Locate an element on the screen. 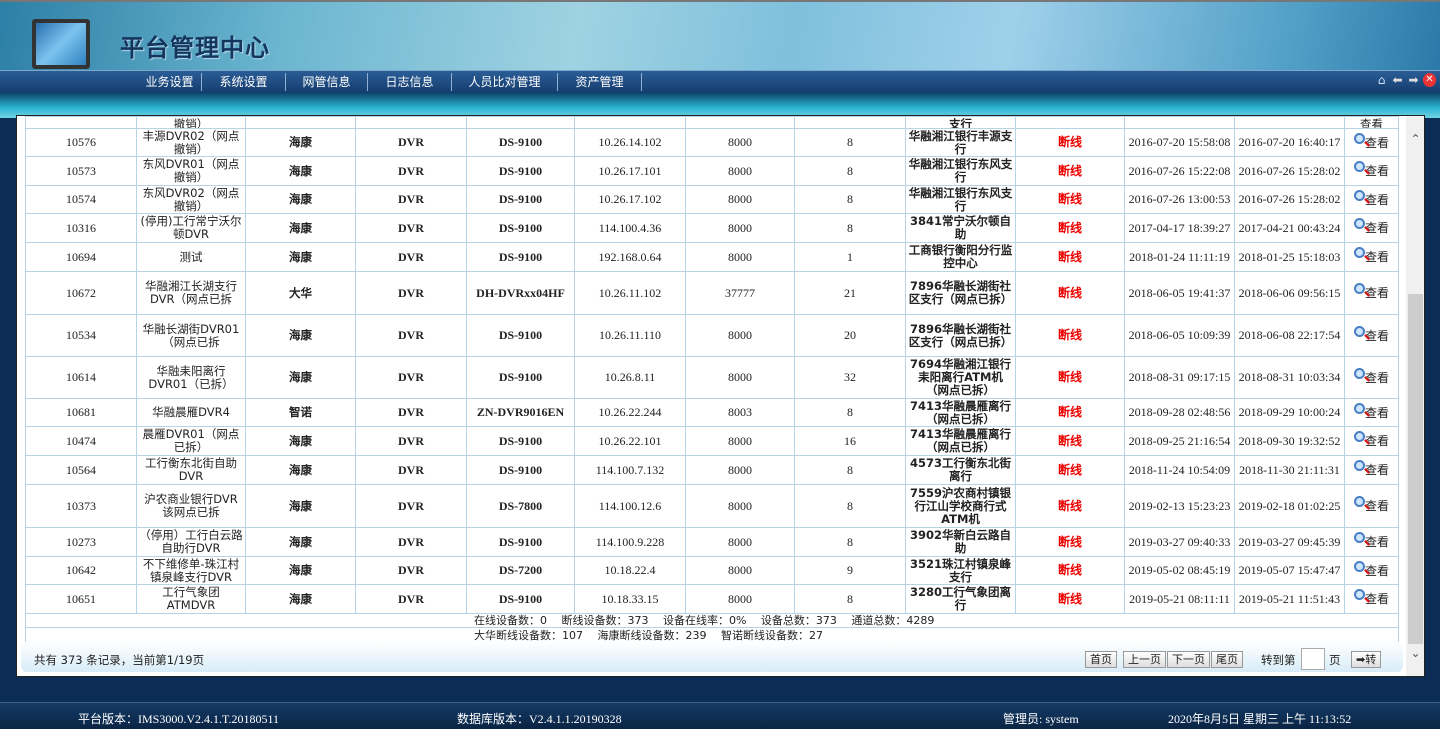 The width and height of the screenshot is (1440, 729). next-page-button: 下一页 is located at coordinates (1188, 659).